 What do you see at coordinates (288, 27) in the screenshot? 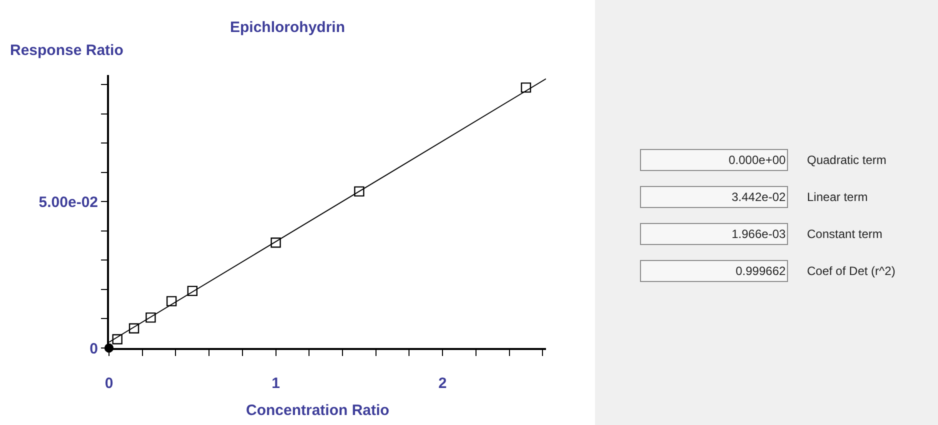
I see `chart-title: Epichlorohydrin` at bounding box center [288, 27].